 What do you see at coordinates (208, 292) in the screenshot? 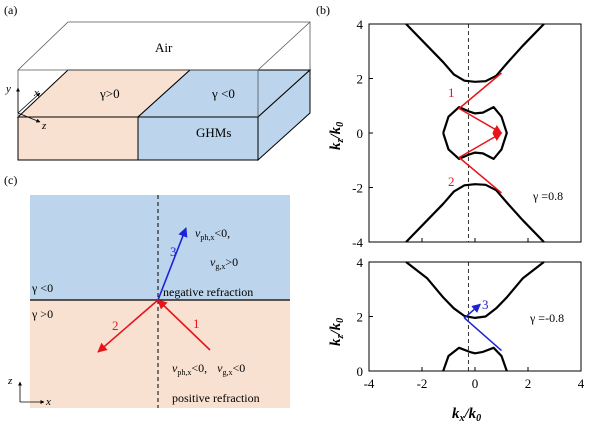
I see `negative-refraction-label: negative refraction` at bounding box center [208, 292].